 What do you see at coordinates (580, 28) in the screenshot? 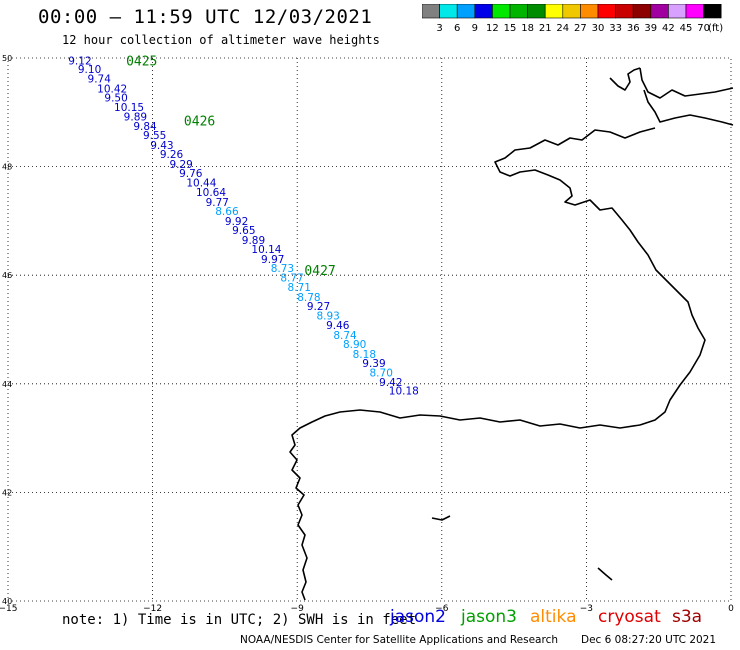
I see `colorbar-label: 27` at bounding box center [580, 28].